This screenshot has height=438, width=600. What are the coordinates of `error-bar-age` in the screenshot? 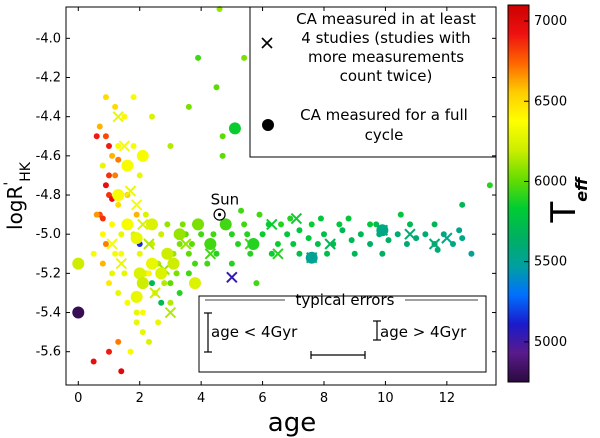 It's located at (338, 355).